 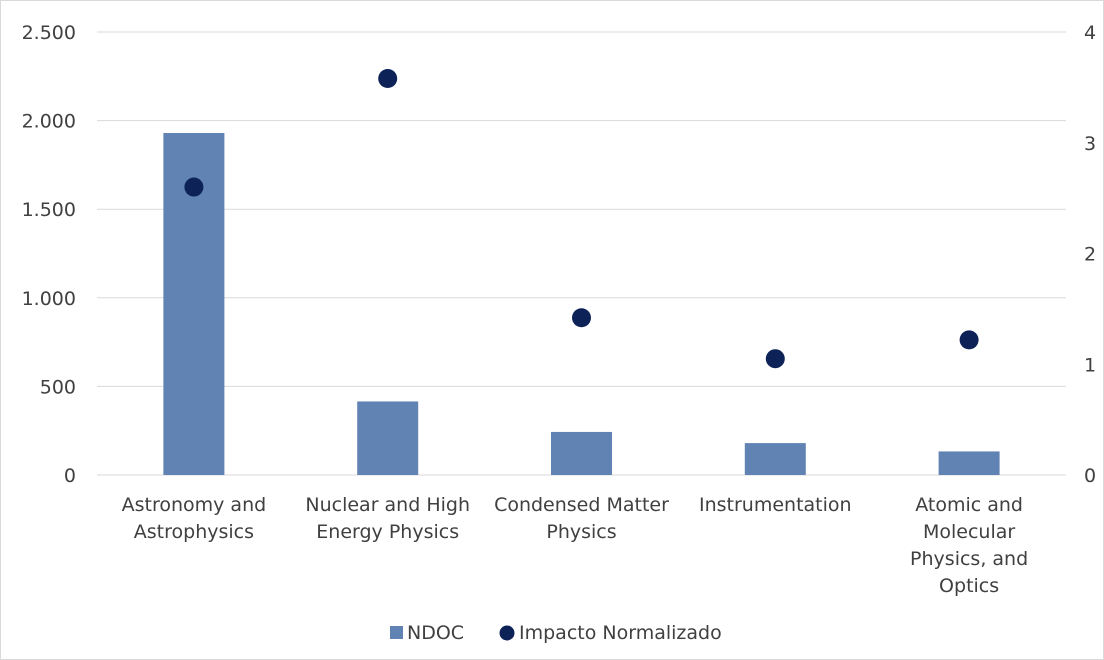 I want to click on category-label: Nuclear and High, so click(x=387, y=505).